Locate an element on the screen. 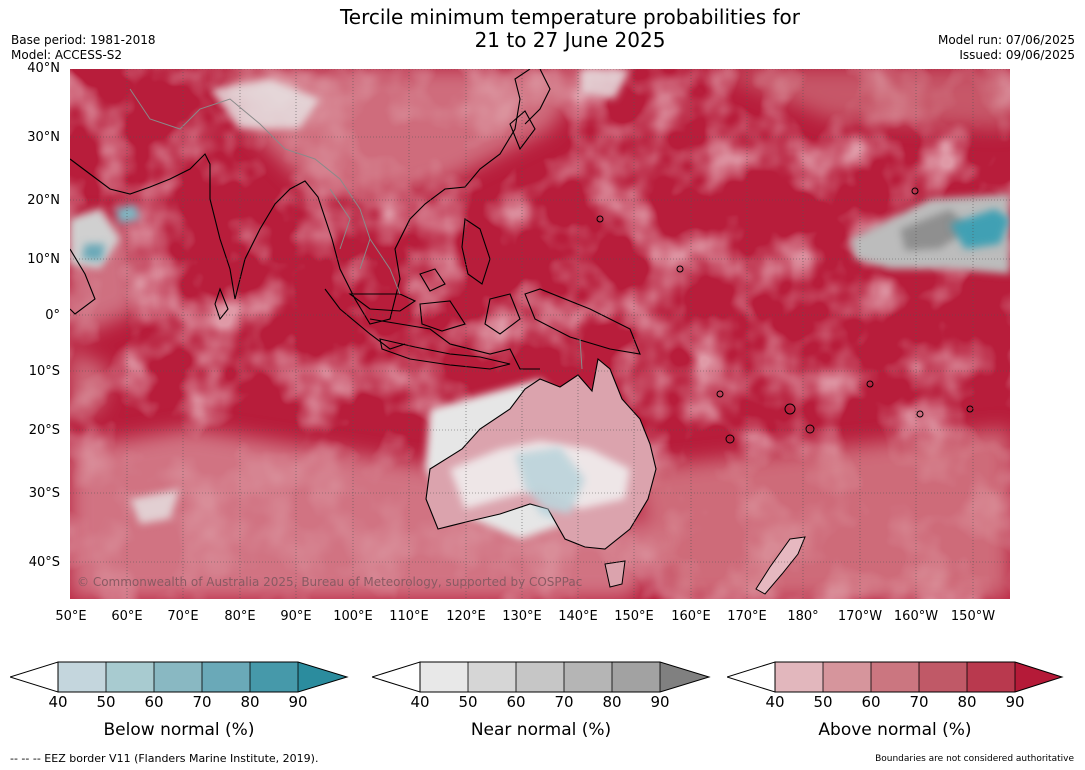 This screenshot has height=770, width=1085. lat-label: 20°S is located at coordinates (44, 430).